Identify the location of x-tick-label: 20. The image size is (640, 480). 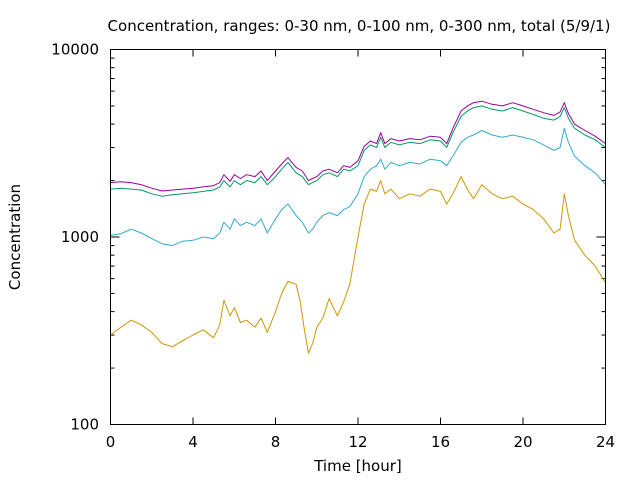
(522, 442).